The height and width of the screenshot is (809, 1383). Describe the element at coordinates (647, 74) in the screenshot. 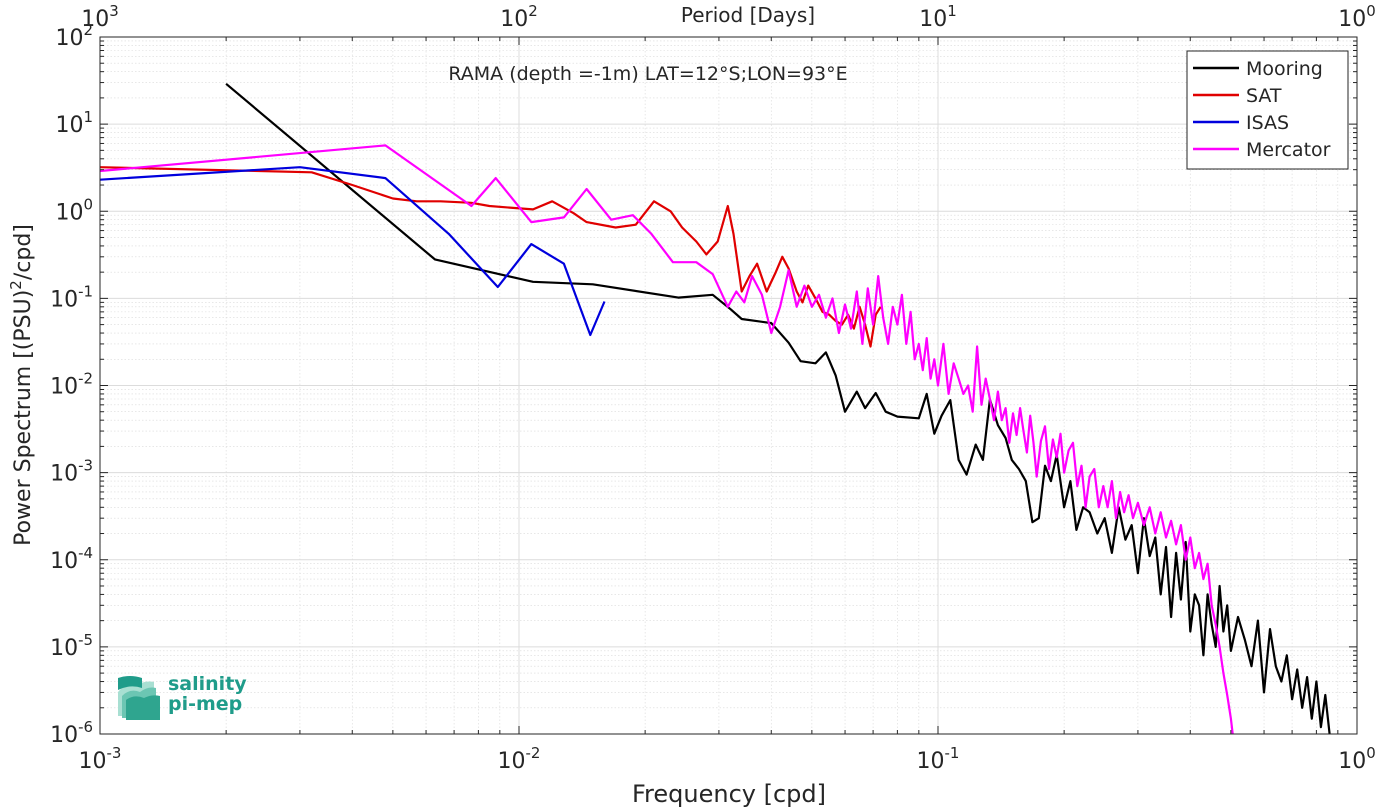

I see `chart-title: RAMA (depth =-1m) LAT=12°S;LON=93°E` at that location.